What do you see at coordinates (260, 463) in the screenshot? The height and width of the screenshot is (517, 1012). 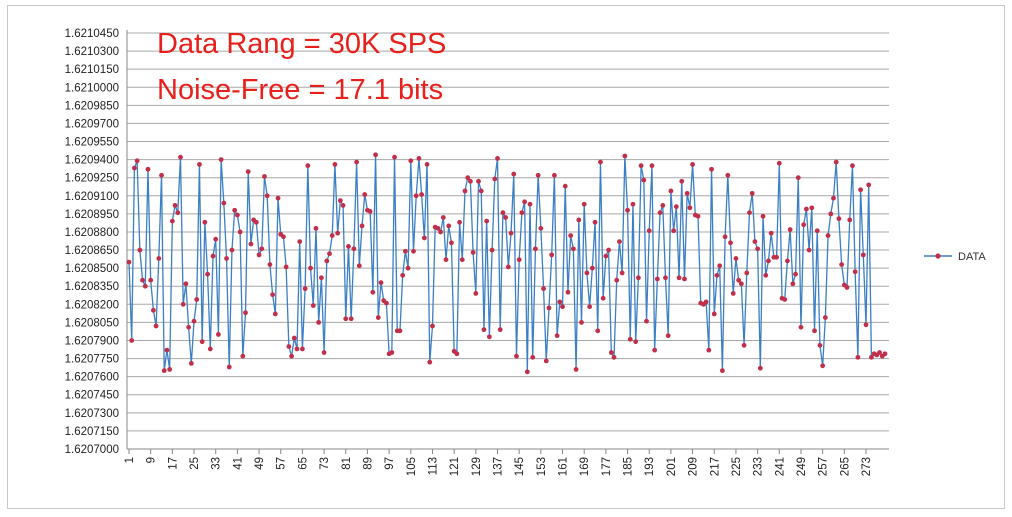 I see `x-tick-label: 49` at bounding box center [260, 463].